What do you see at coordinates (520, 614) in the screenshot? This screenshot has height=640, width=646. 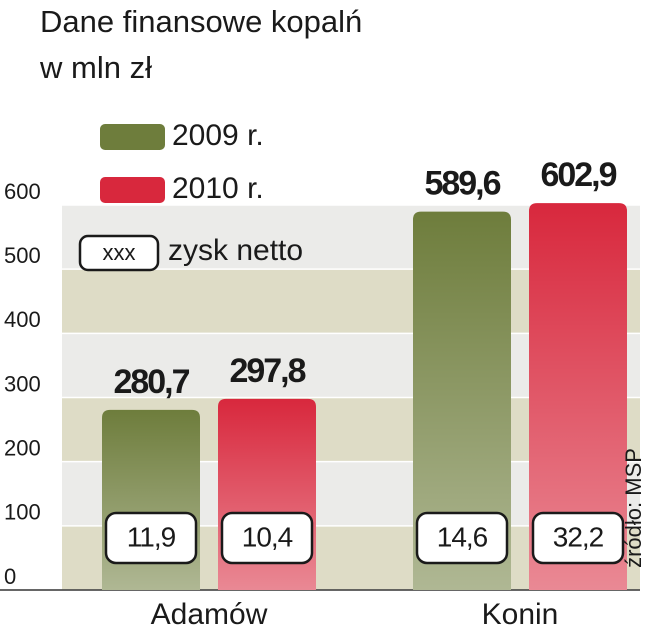 I see `x-tick-label: Konin` at bounding box center [520, 614].